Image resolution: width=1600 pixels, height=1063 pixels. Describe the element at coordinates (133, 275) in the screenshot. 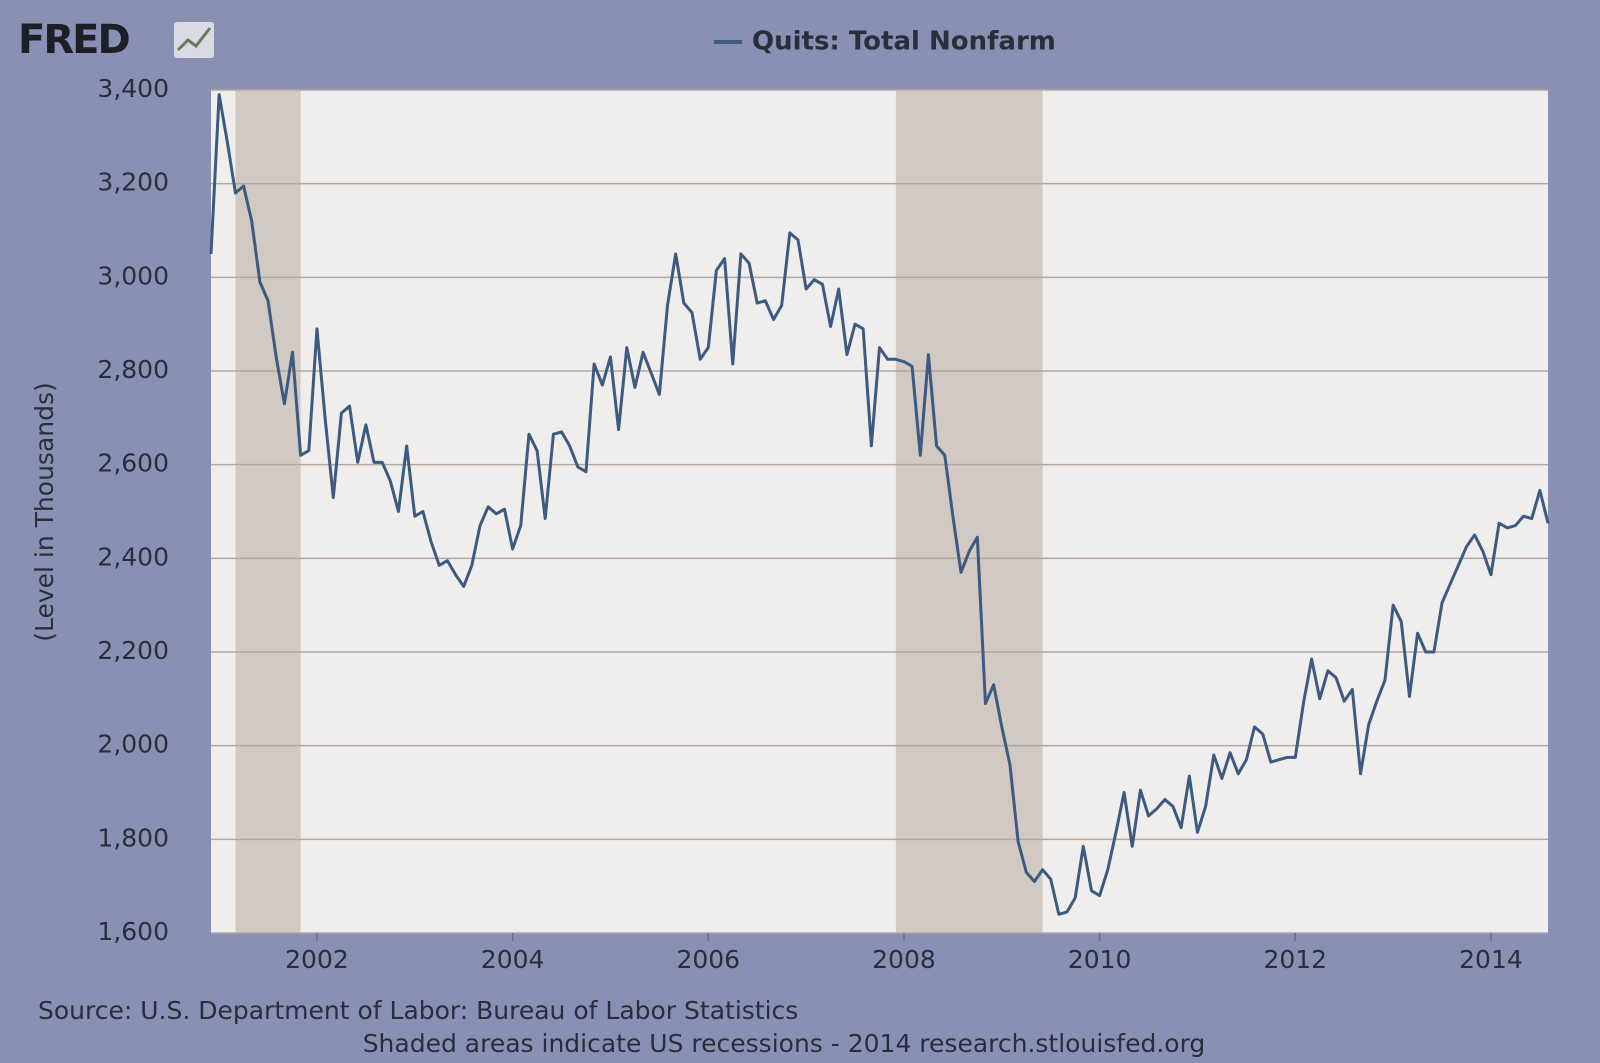

I see `y-tick-label: 3,000` at that location.